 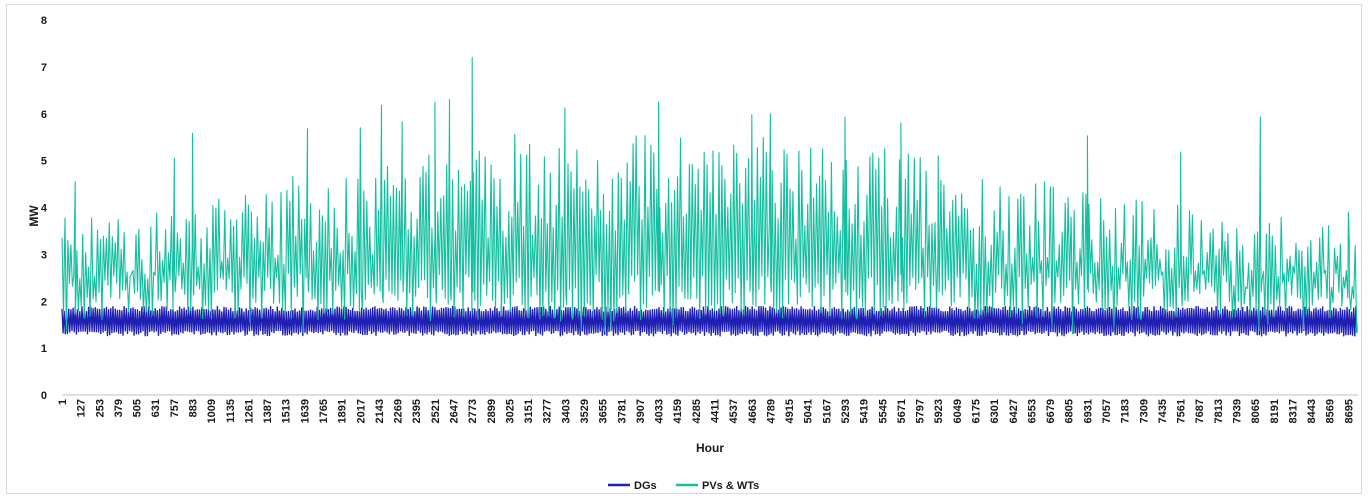 What do you see at coordinates (1088, 411) in the screenshot?
I see `x-tick-label: 6931` at bounding box center [1088, 411].